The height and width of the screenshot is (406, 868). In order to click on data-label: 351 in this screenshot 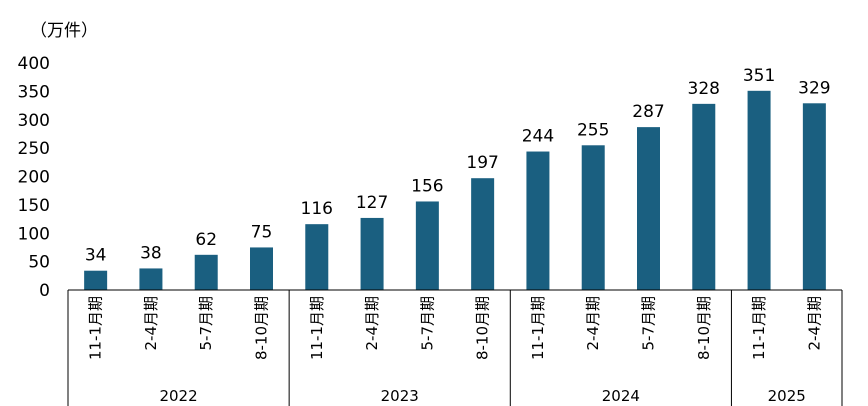, I will do `click(759, 76)`.